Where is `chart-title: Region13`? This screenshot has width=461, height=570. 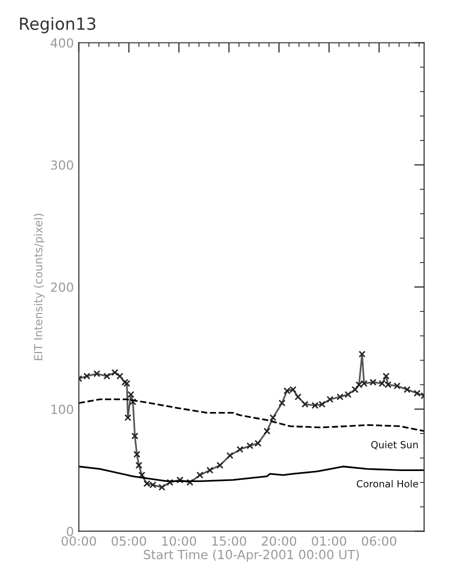
chart-title: Region13 is located at coordinates (58, 25).